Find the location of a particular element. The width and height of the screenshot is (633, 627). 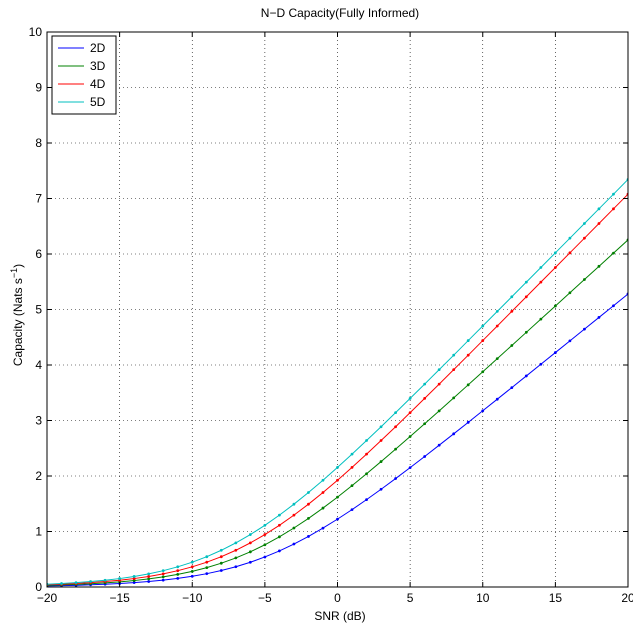

chart-title: N−D Capacity(Fully Informed) is located at coordinates (340, 13).